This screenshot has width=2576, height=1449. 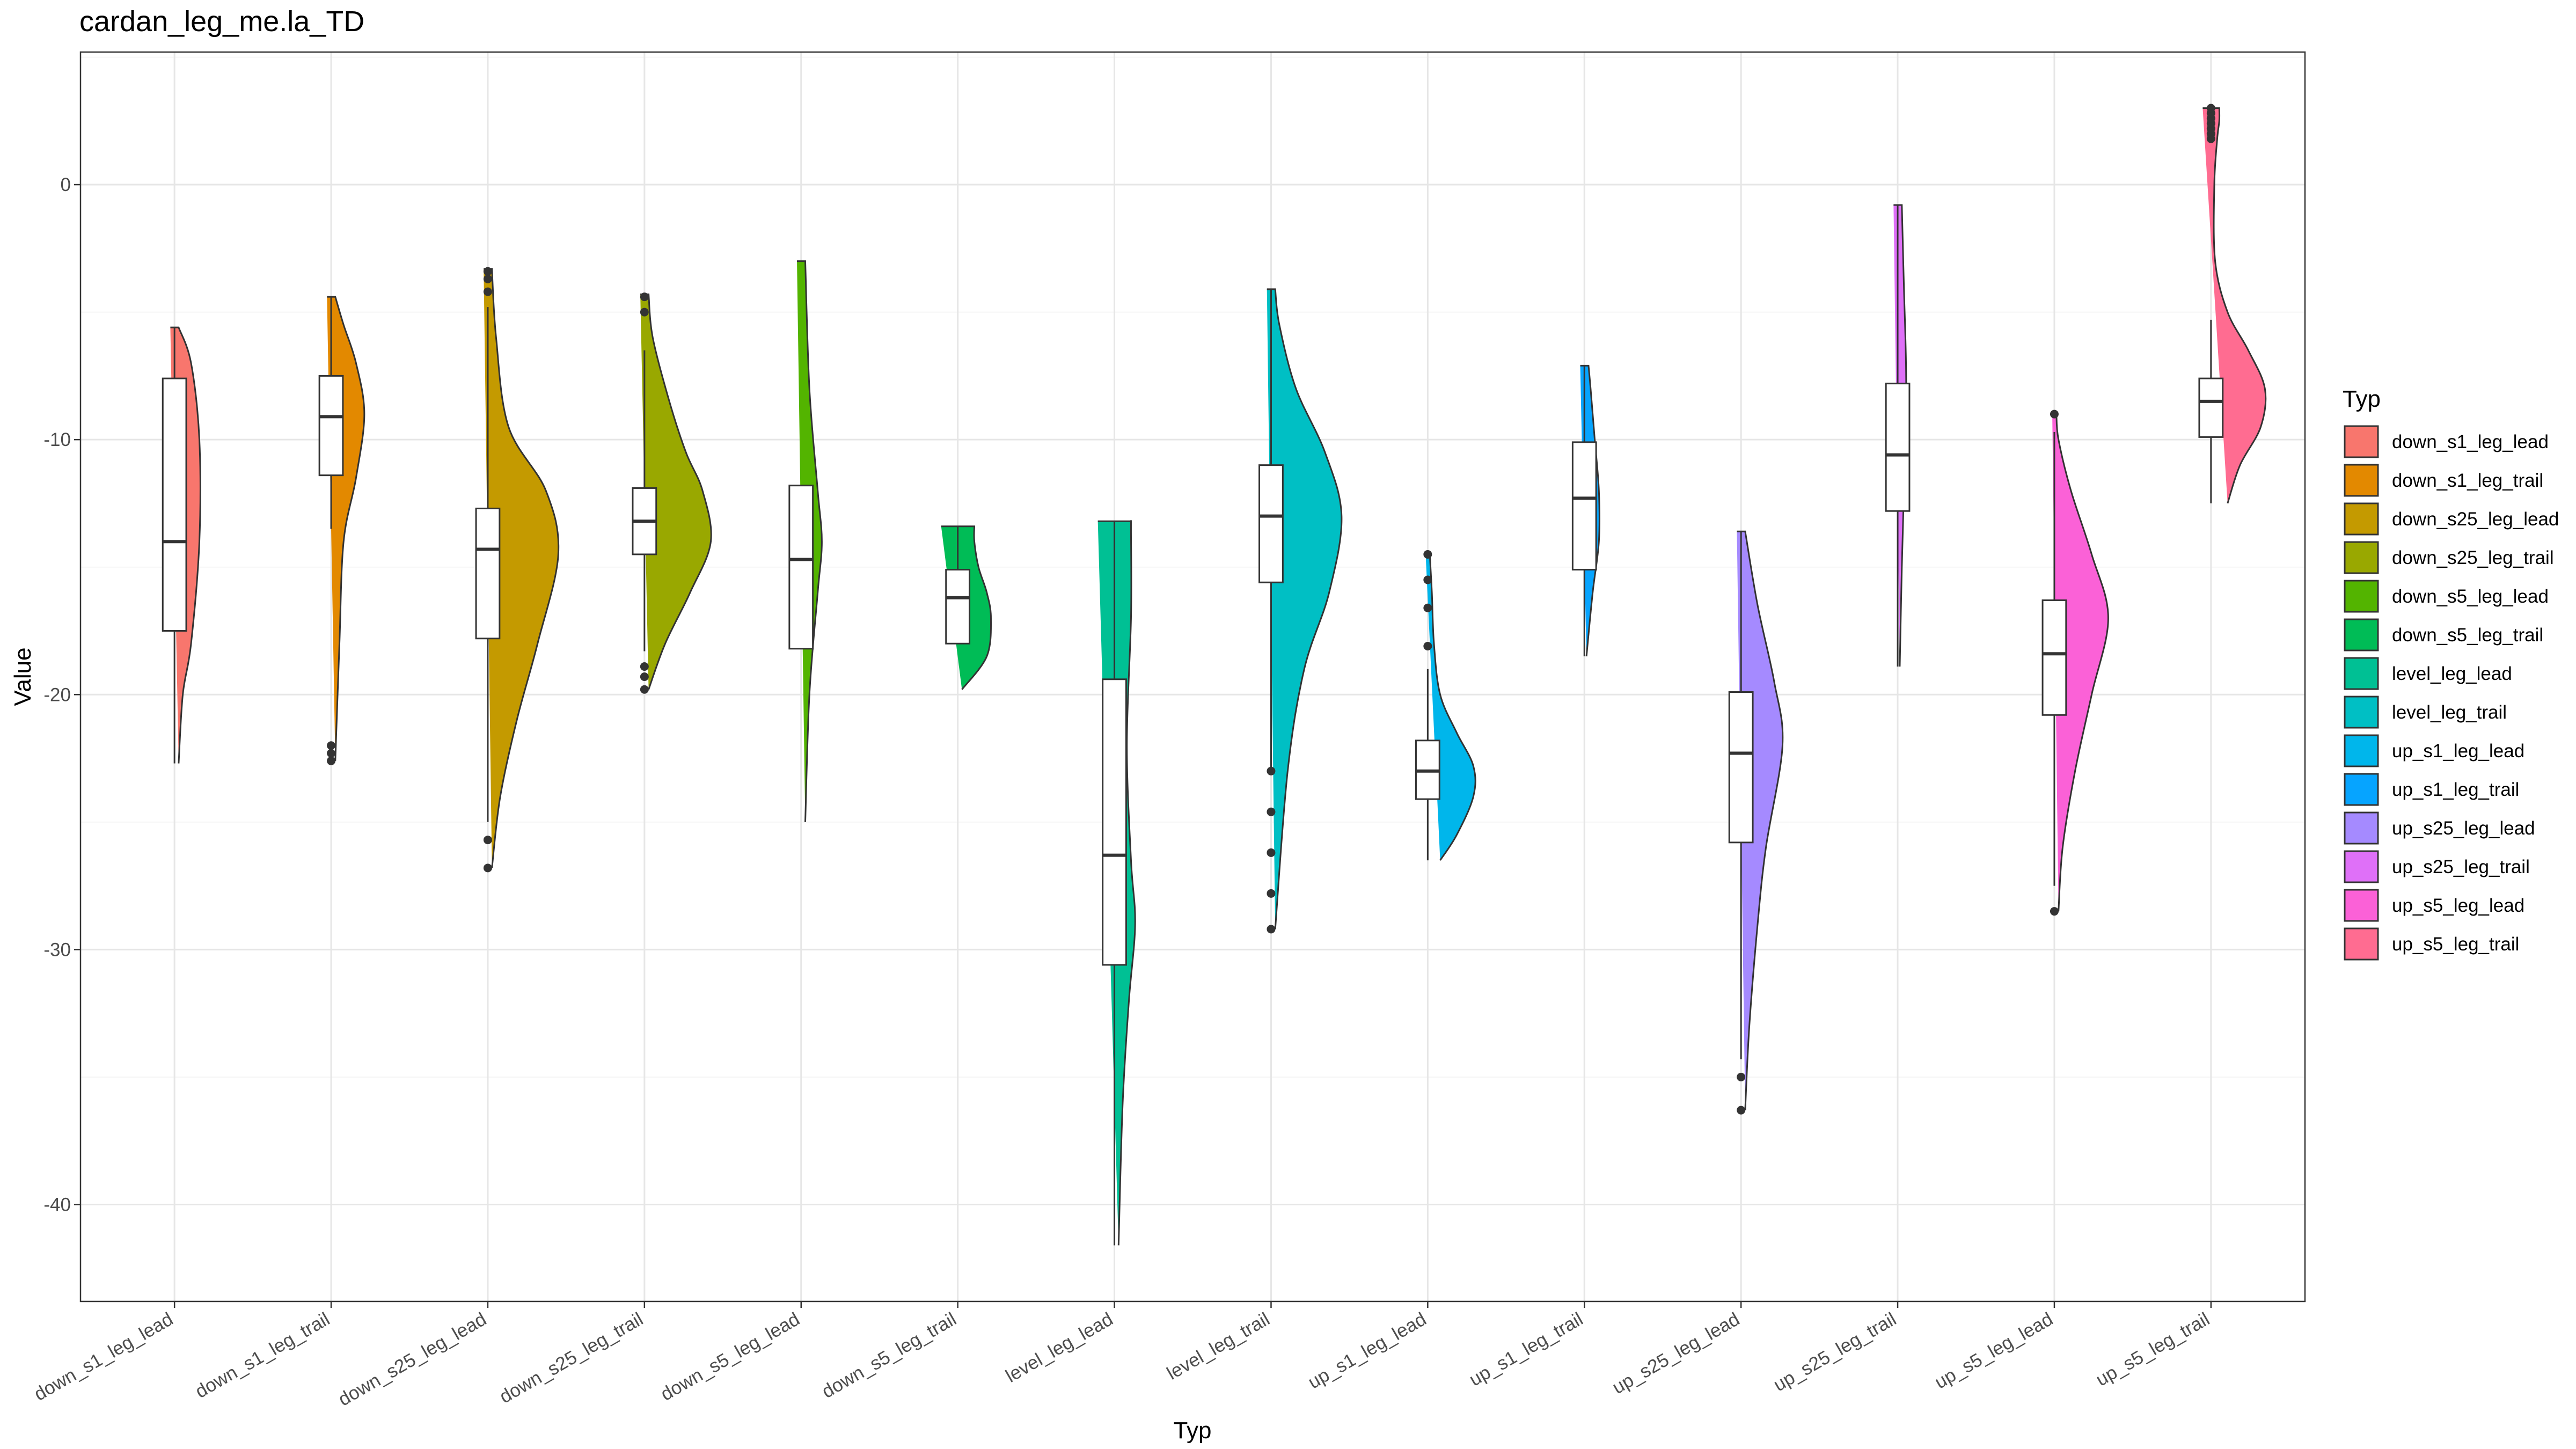 What do you see at coordinates (221, 21) in the screenshot?
I see `chart-title: cardan_leg_me.la_TD` at bounding box center [221, 21].